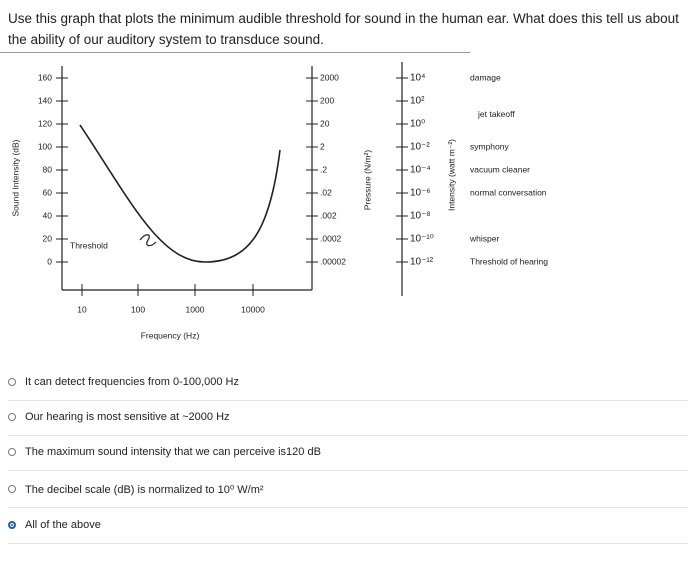 Image resolution: width=700 pixels, height=561 pixels. I want to click on intensity-label: Intensity (watt m⁻²), so click(451, 175).